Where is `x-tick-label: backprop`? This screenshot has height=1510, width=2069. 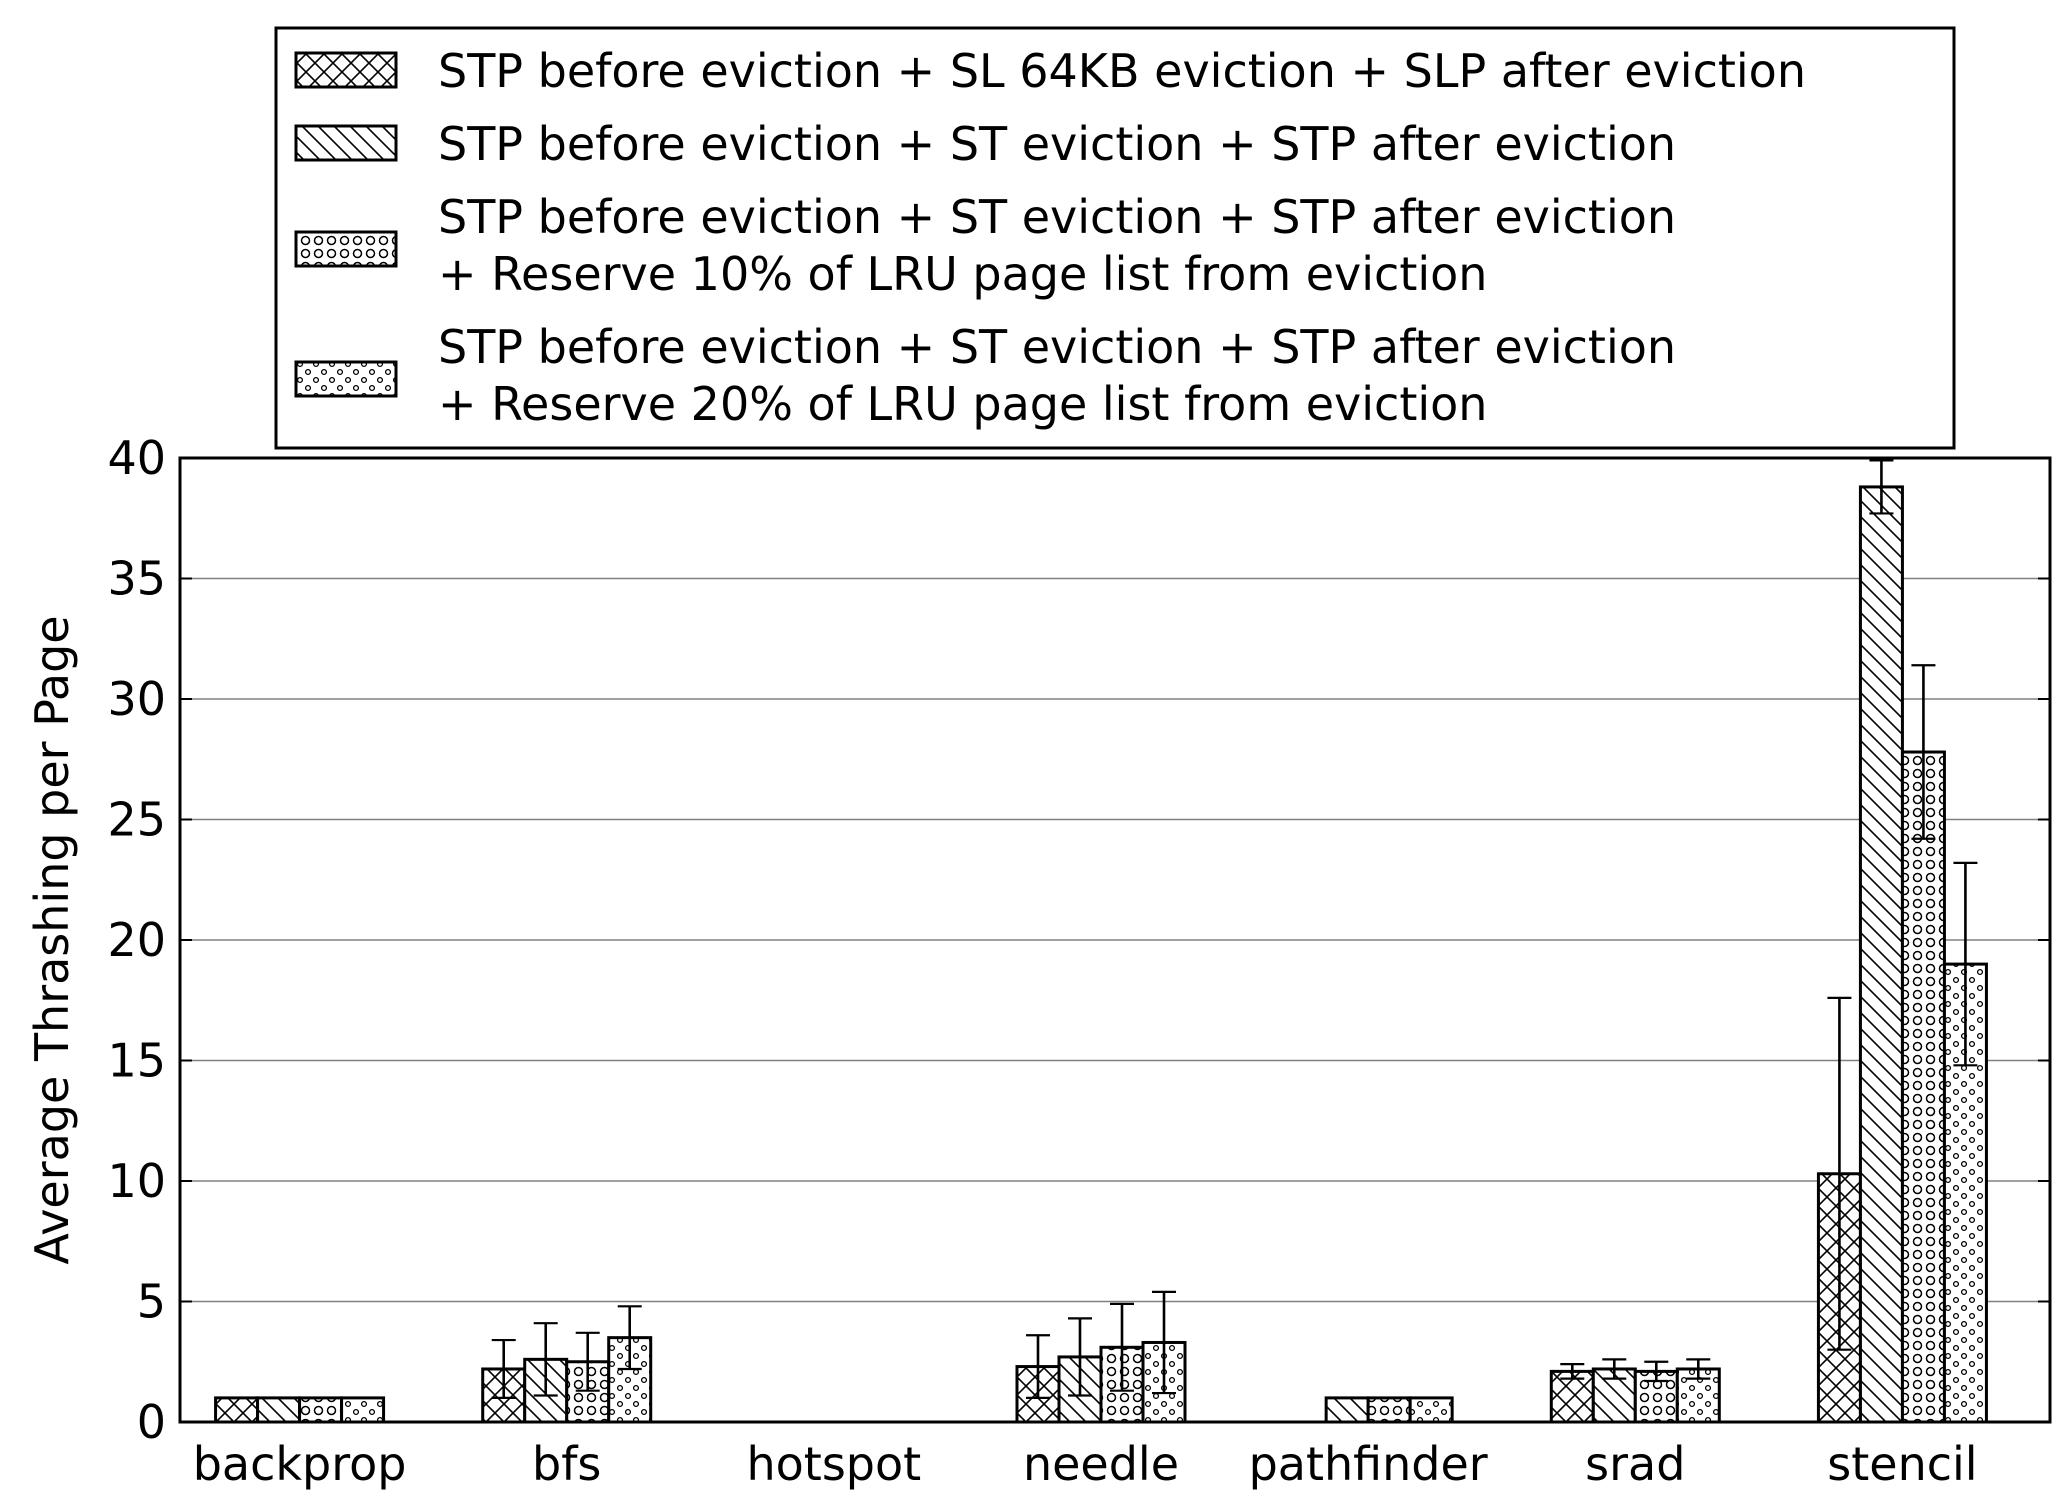 x-tick-label: backprop is located at coordinates (300, 1464).